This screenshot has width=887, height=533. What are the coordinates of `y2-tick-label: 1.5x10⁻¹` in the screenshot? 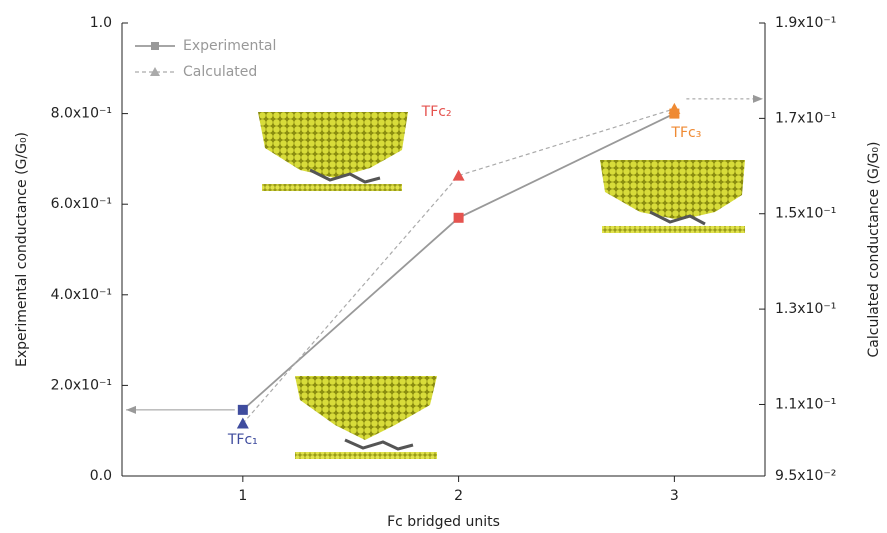 It's located at (805, 214).